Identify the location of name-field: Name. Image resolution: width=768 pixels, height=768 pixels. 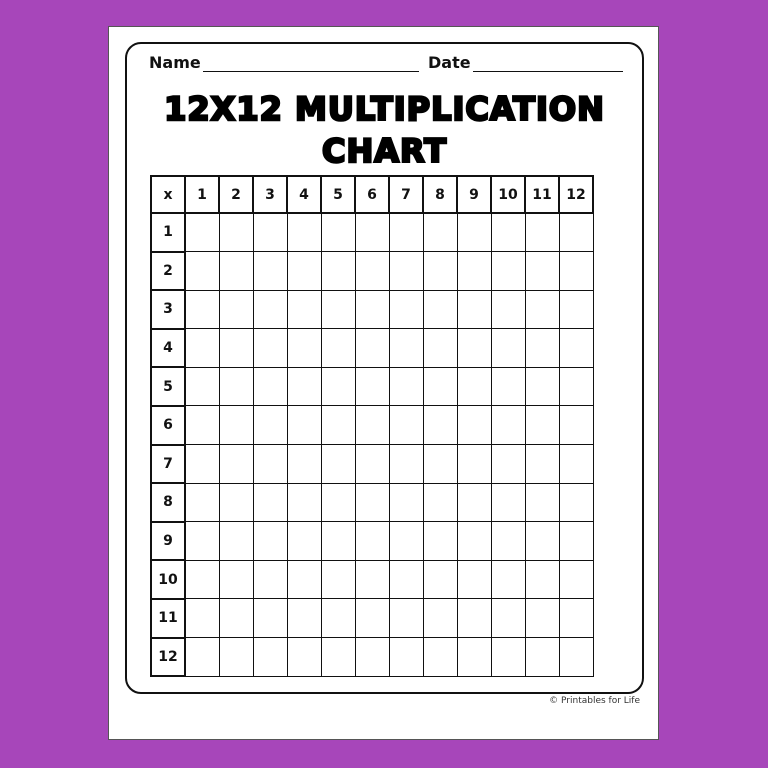
(284, 62).